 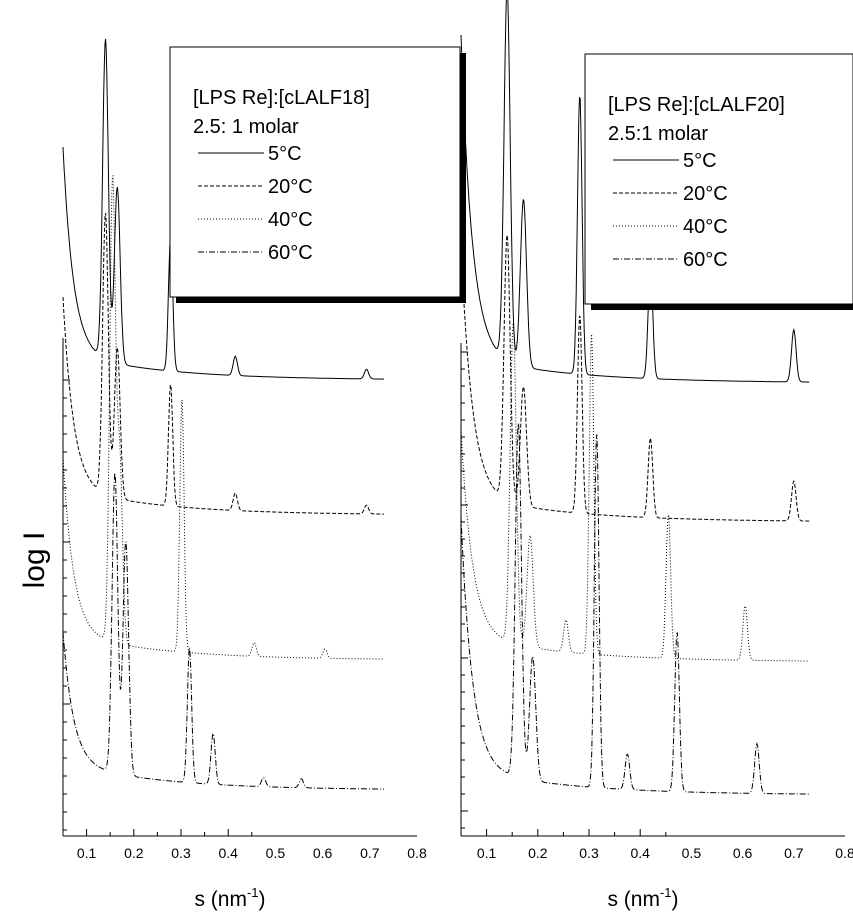 What do you see at coordinates (281, 98) in the screenshot?
I see `legend-title: [LPS Re]:[cLALF18]` at bounding box center [281, 98].